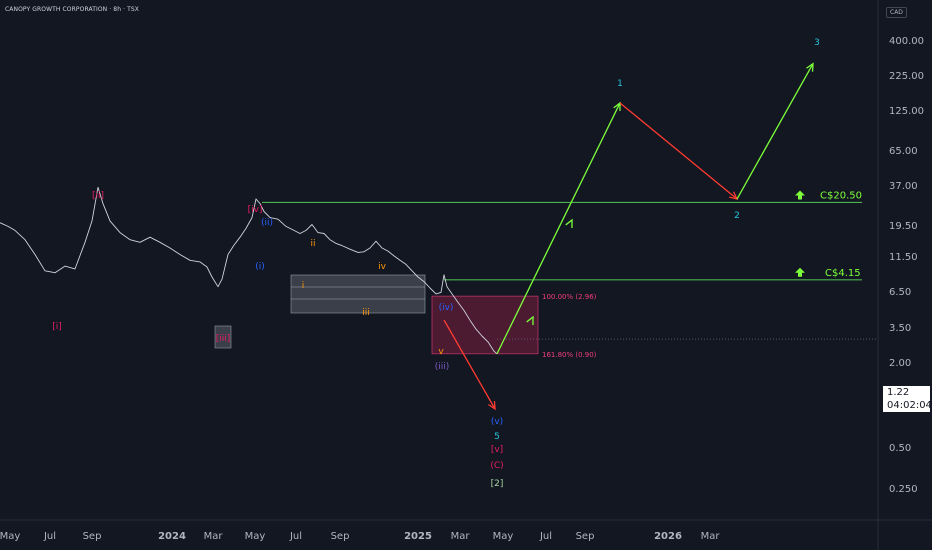  Describe the element at coordinates (900, 363) in the screenshot. I see `y-tick-label: 2.00` at that location.